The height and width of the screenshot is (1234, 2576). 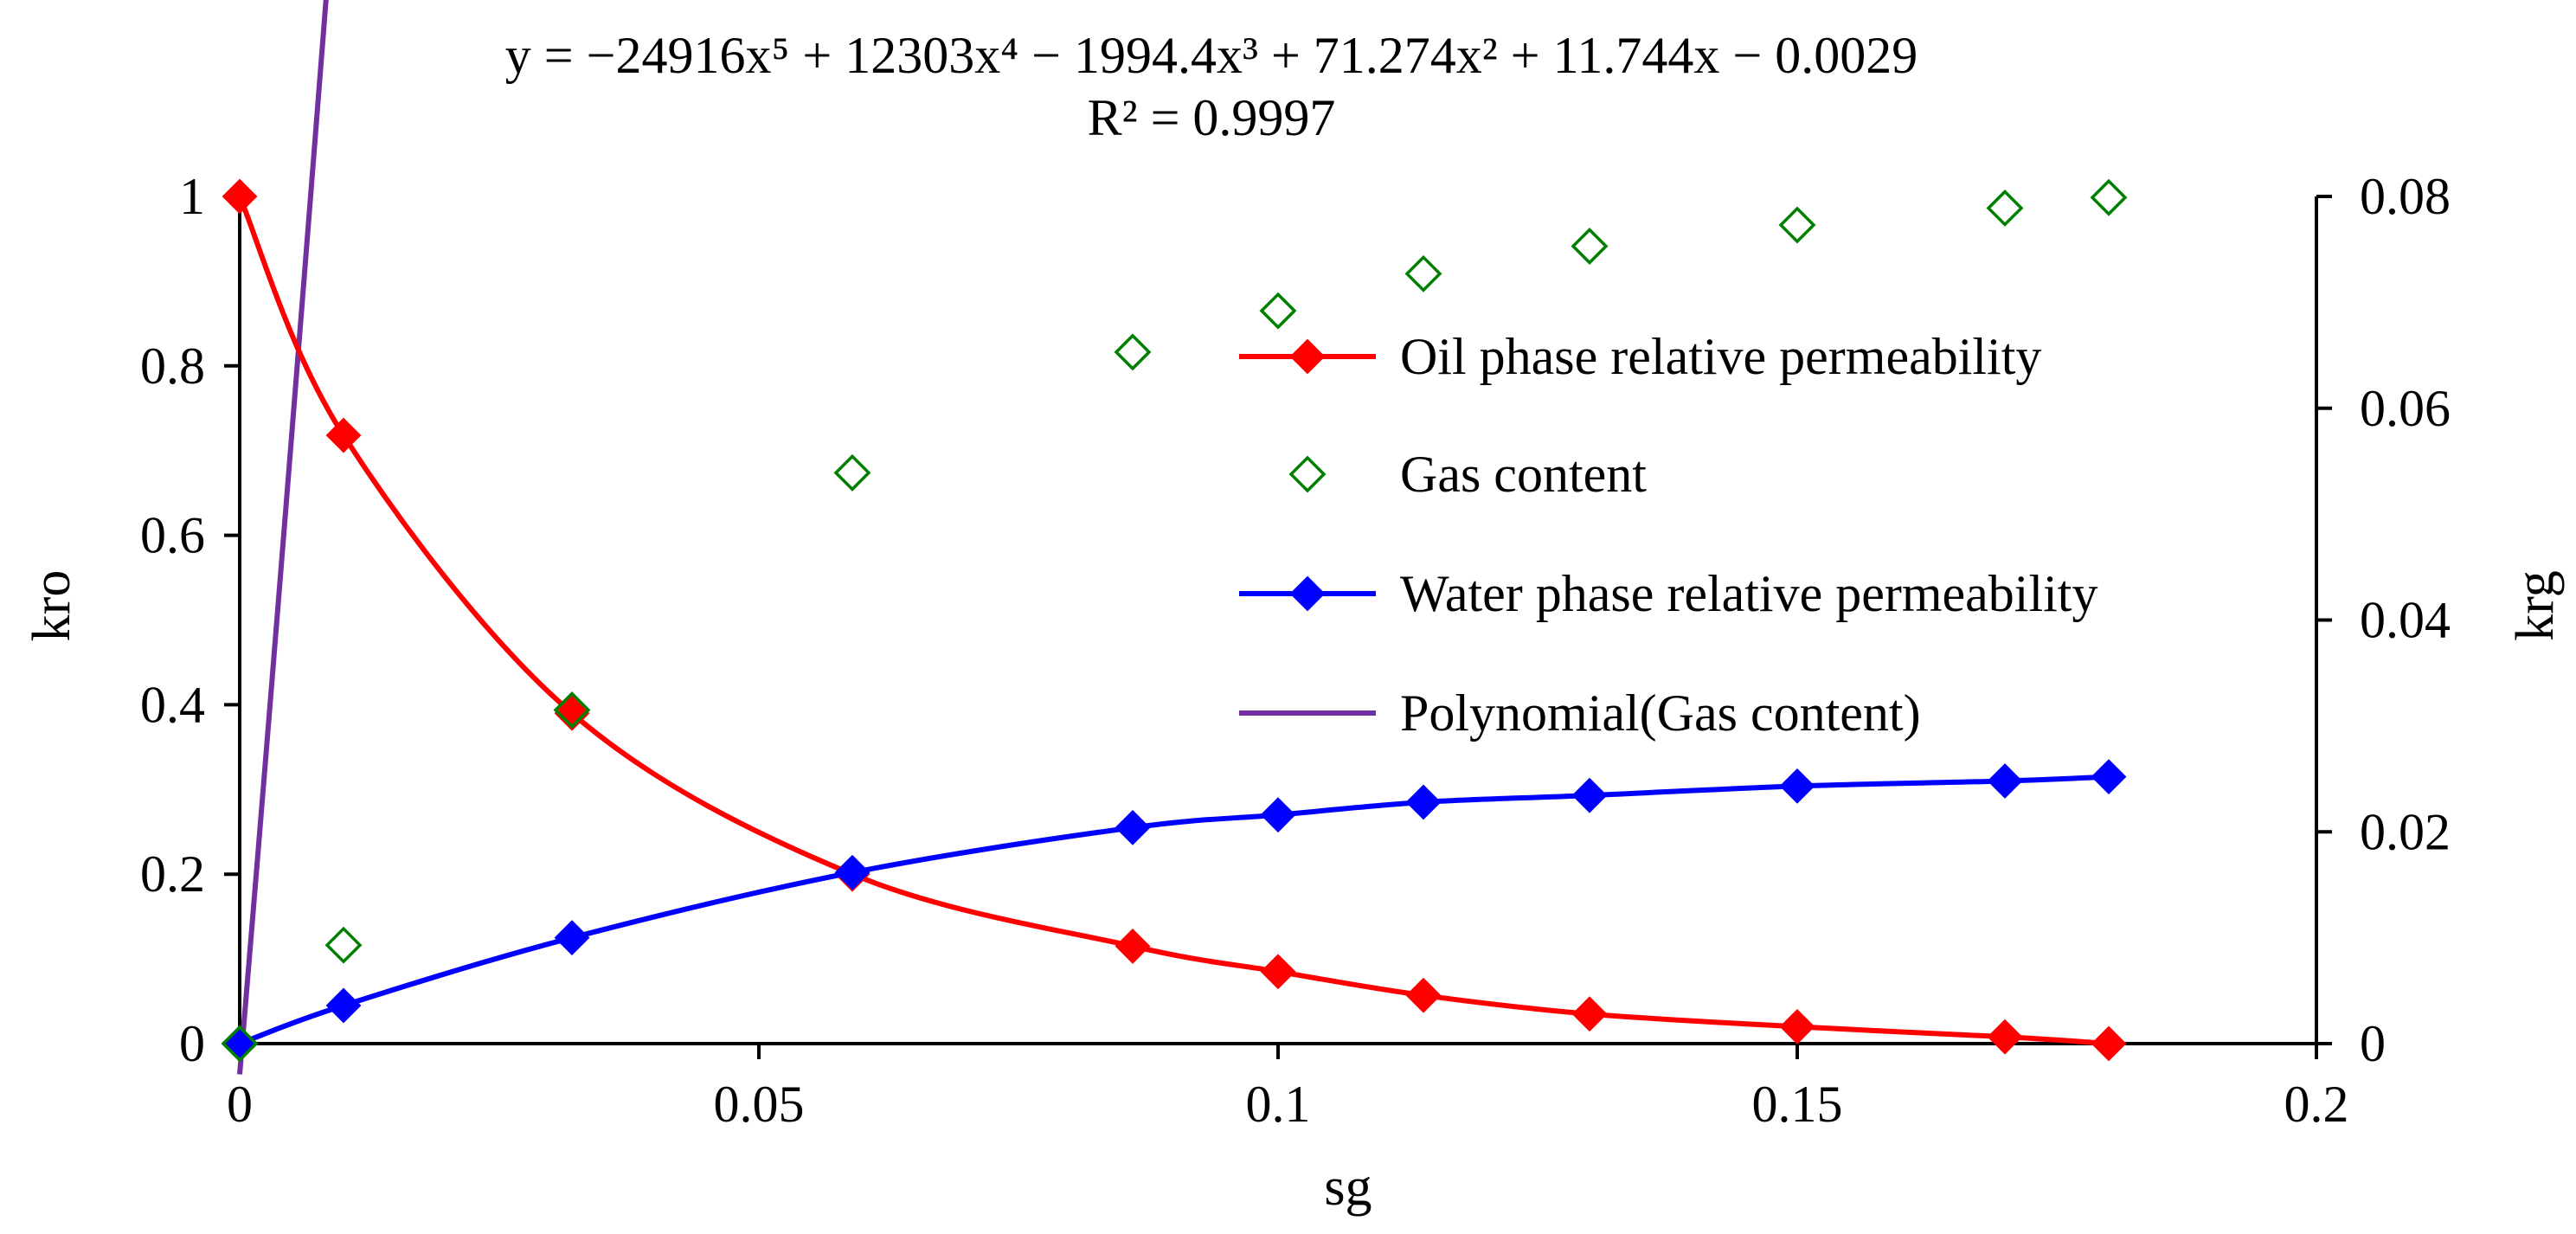 I want to click on legend-label: Gas content, so click(x=1524, y=474).